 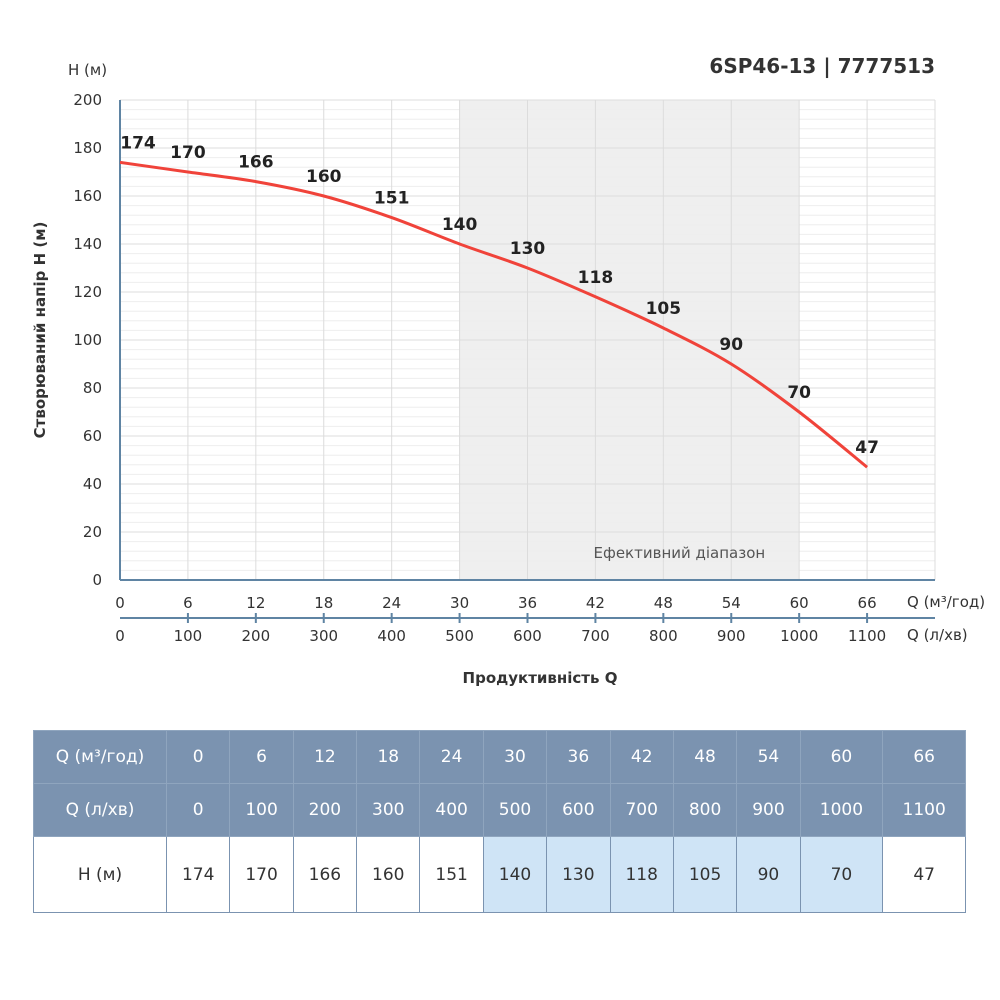 What do you see at coordinates (540, 678) in the screenshot?
I see `x-axis-label: Продуктивність Q` at bounding box center [540, 678].